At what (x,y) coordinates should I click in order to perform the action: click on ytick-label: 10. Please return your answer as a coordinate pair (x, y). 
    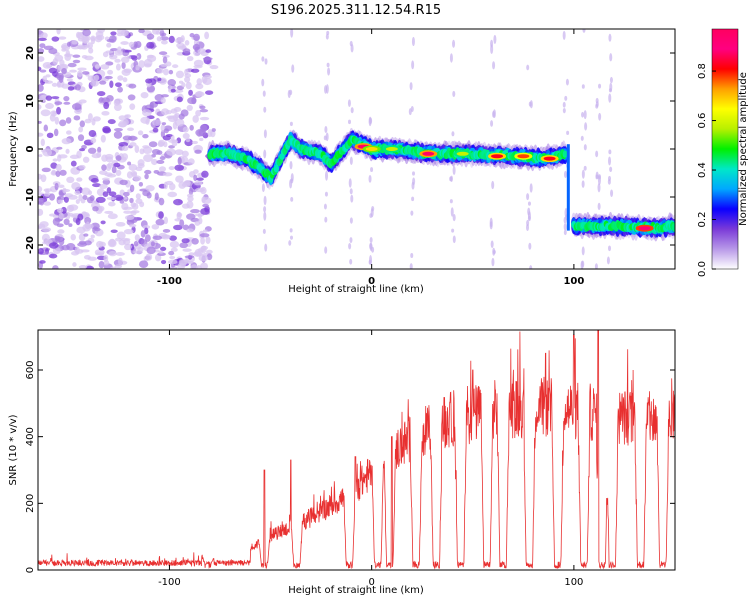
    Looking at the image, I should click on (30, 101).